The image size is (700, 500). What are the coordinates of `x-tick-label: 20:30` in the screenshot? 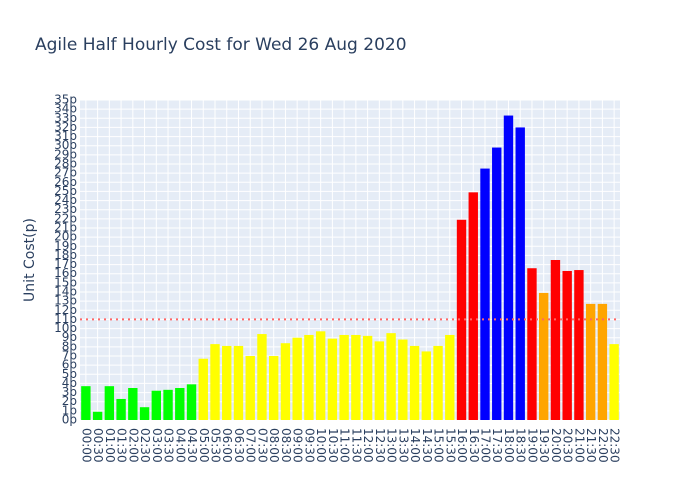 It's located at (568, 445).